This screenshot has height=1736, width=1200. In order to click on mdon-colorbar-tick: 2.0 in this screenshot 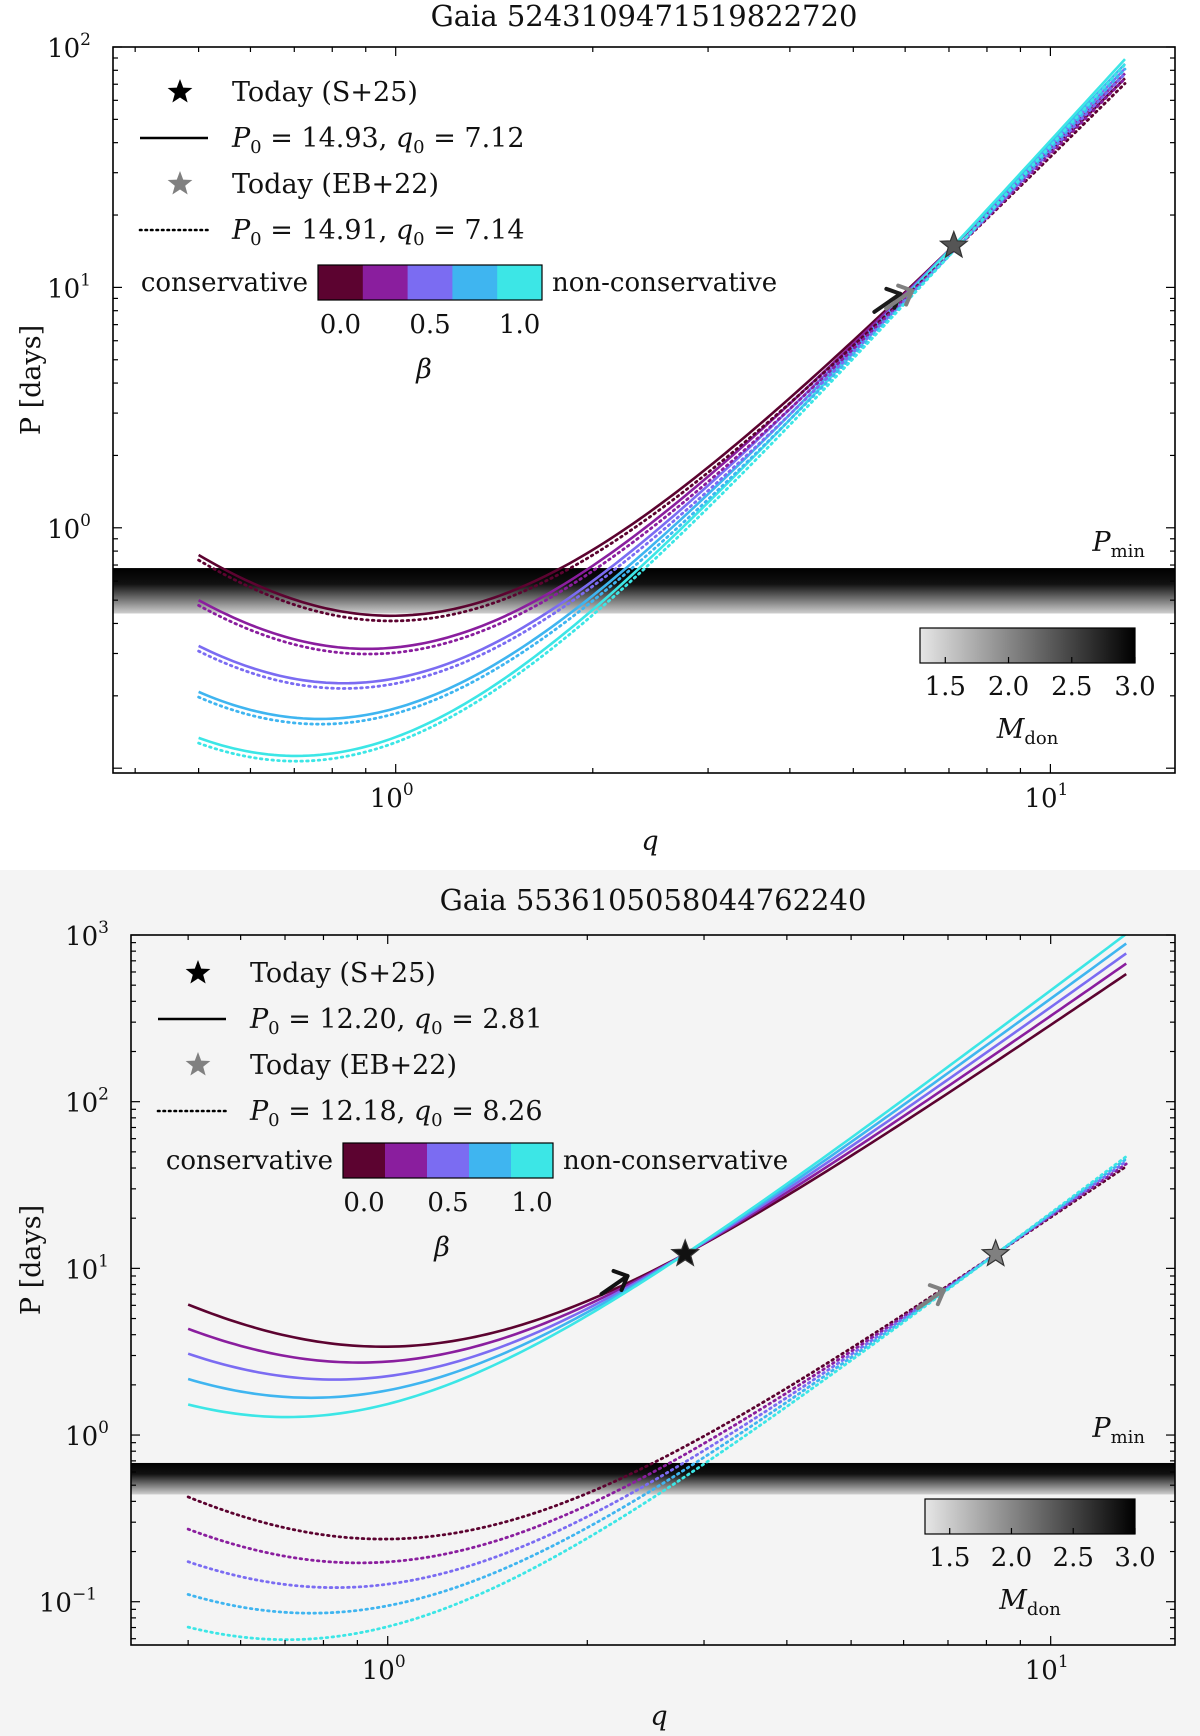, I will do `click(1008, 687)`.